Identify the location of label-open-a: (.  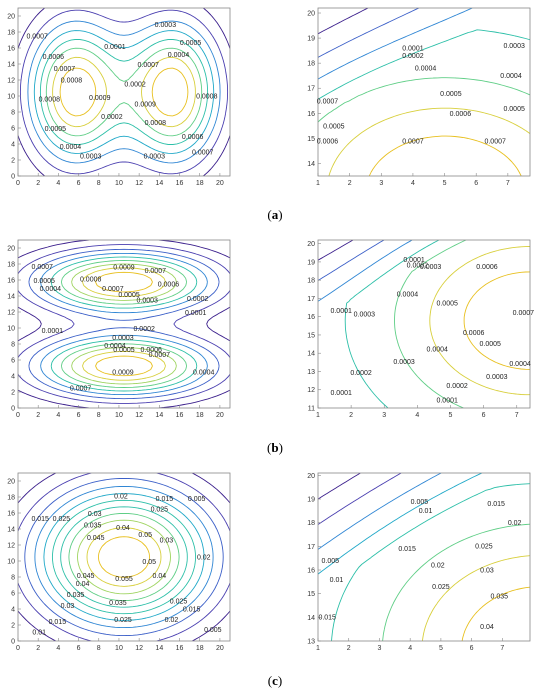
(269, 214).